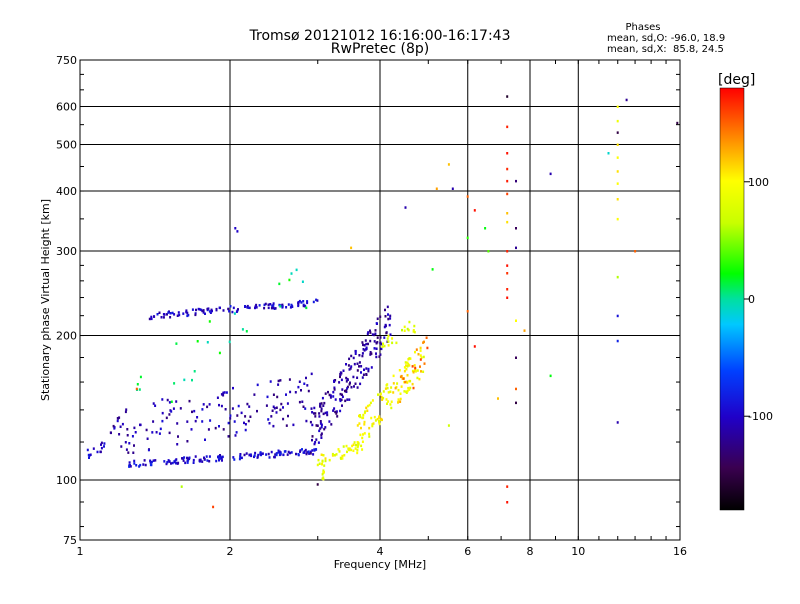  I want to click on chart-subtitle: RwPretec (8p), so click(380, 49).